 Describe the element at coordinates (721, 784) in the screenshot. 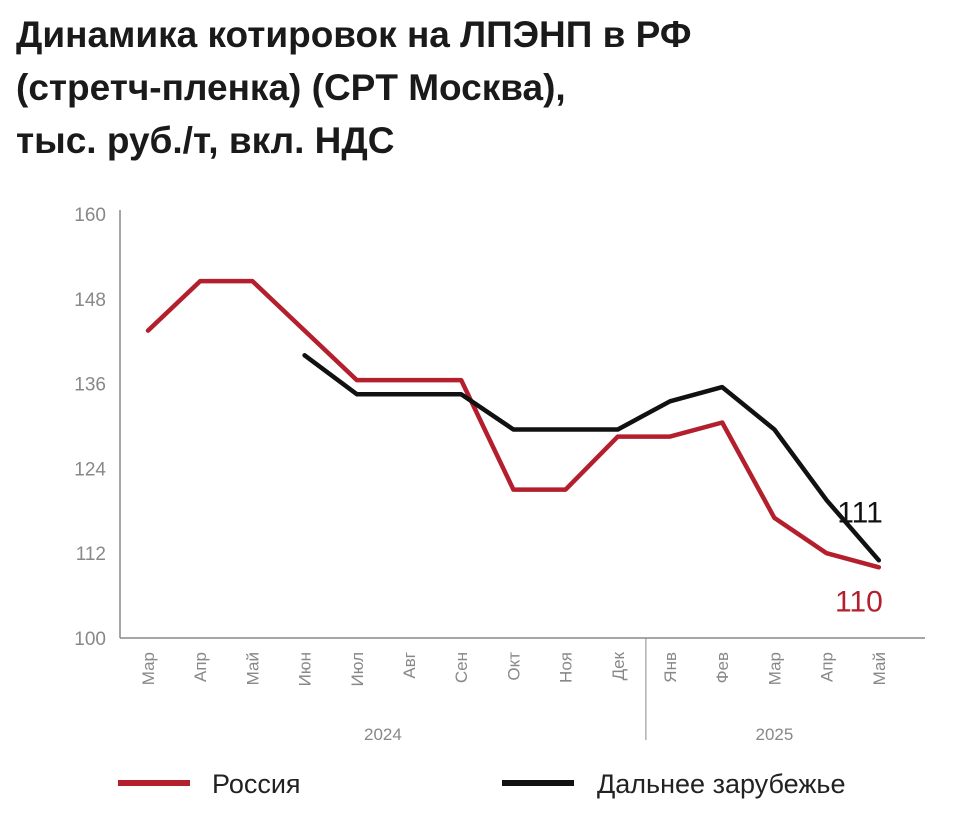

I see `legend-label-abroad: Дальнее зарубежье` at that location.